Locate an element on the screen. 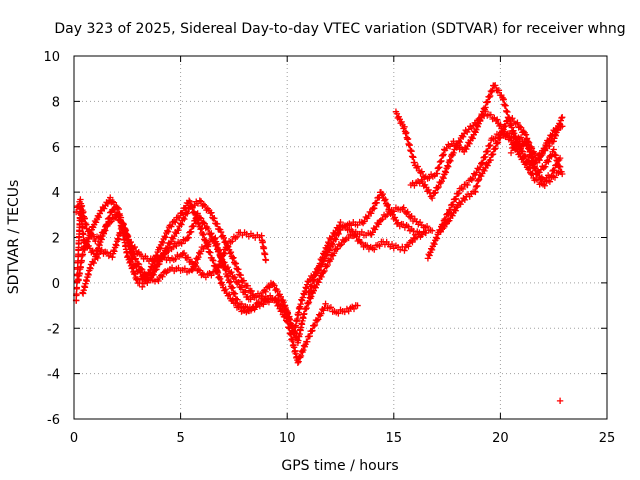 The width and height of the screenshot is (640, 480). y-tick-label: 0 is located at coordinates (56, 284).